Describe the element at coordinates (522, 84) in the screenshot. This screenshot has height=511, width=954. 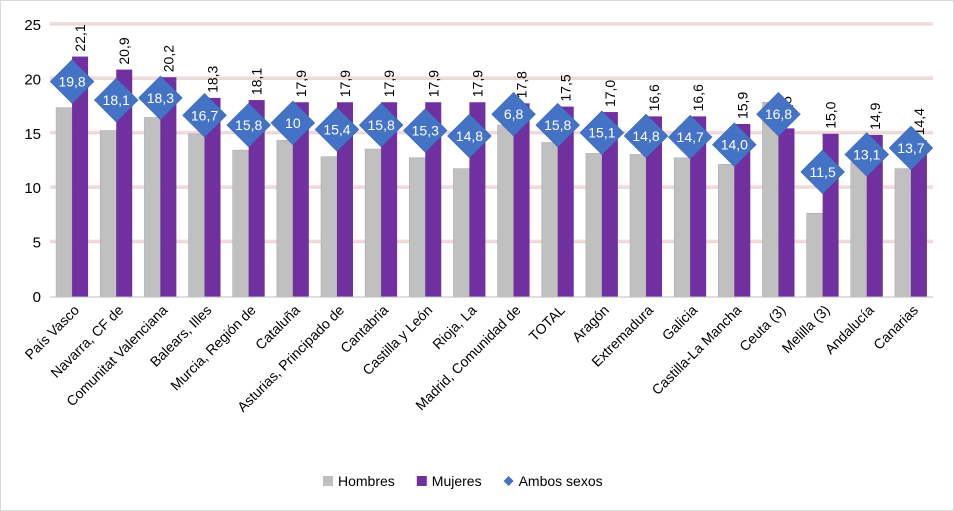
I see `bar-mujeres-label: 17,8` at that location.